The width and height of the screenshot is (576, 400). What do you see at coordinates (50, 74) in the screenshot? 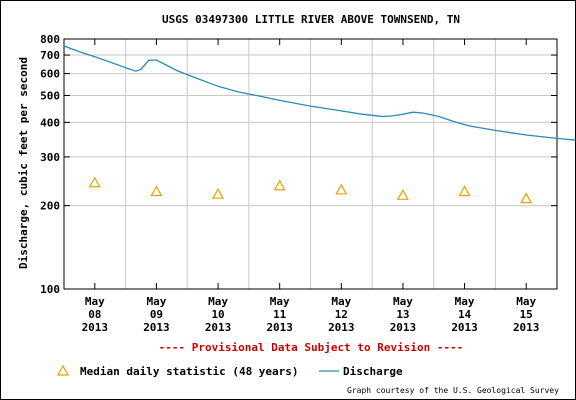
I see `y-tick-label: 600` at bounding box center [50, 74].